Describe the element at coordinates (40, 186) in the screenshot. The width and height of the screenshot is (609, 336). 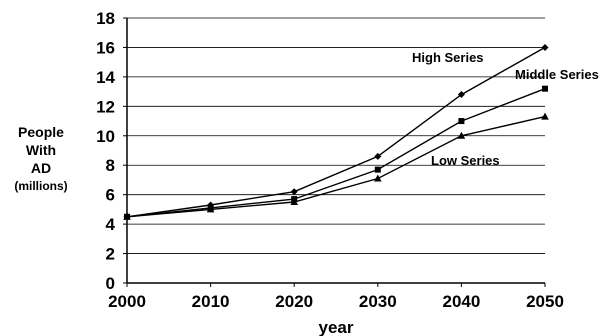
I see `y-axis-label-line: (millions)` at that location.